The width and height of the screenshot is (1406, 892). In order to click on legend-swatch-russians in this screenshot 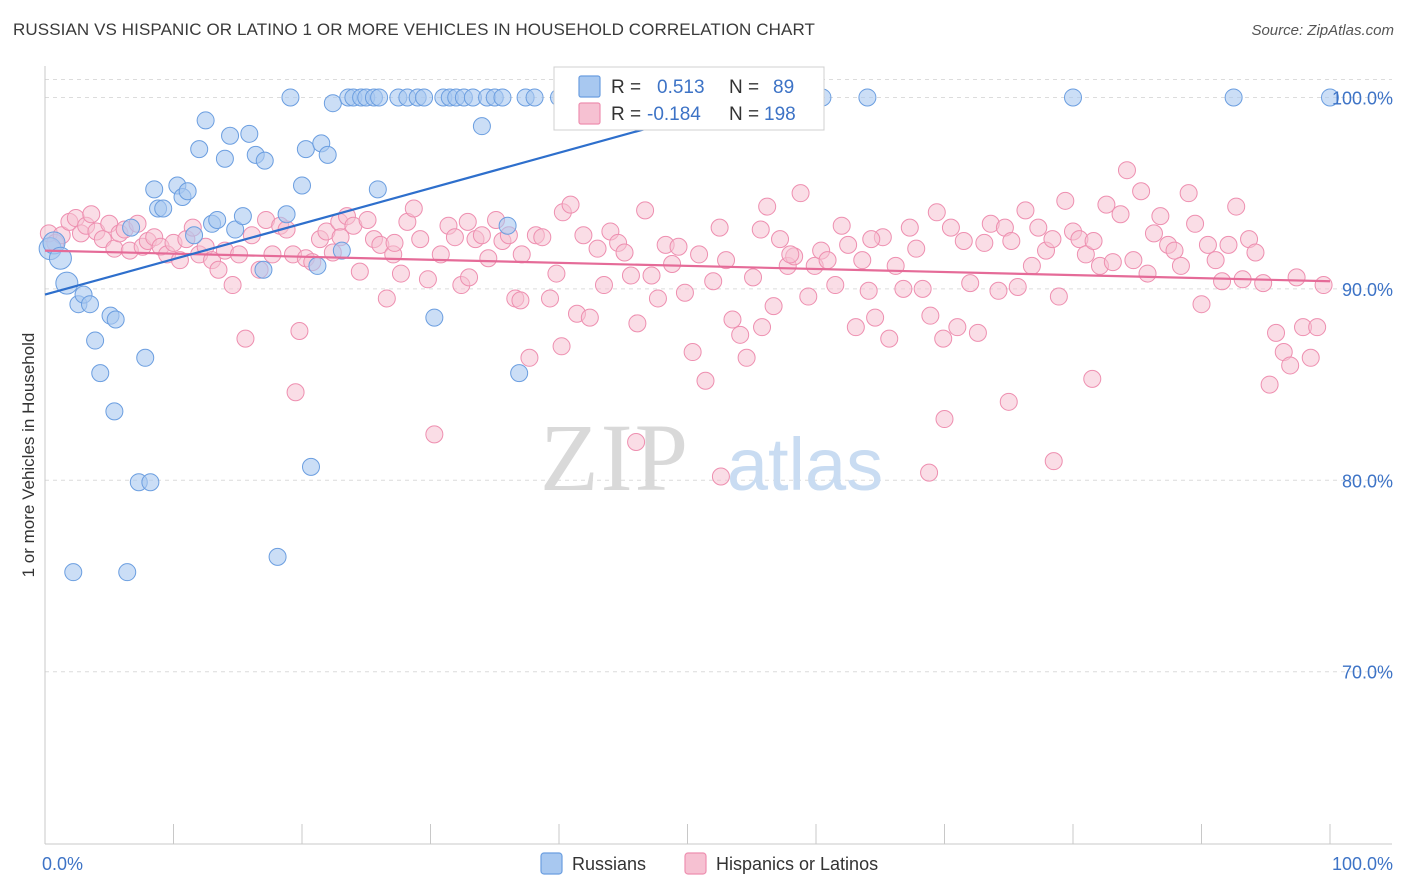, I will do `click(551, 863)`.